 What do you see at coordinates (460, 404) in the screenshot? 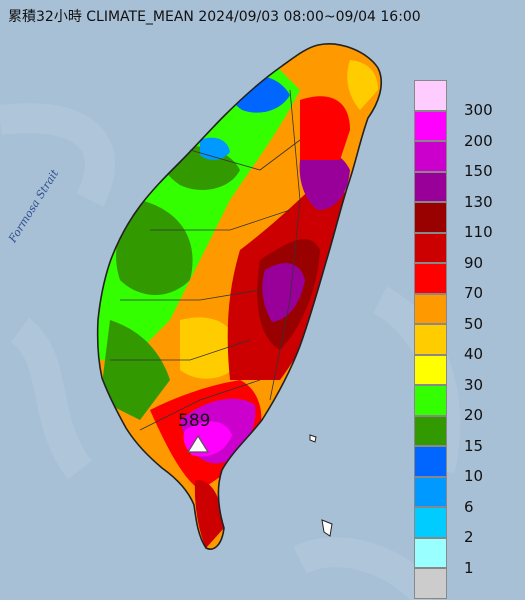
I see `legend-row: 20` at bounding box center [460, 404].